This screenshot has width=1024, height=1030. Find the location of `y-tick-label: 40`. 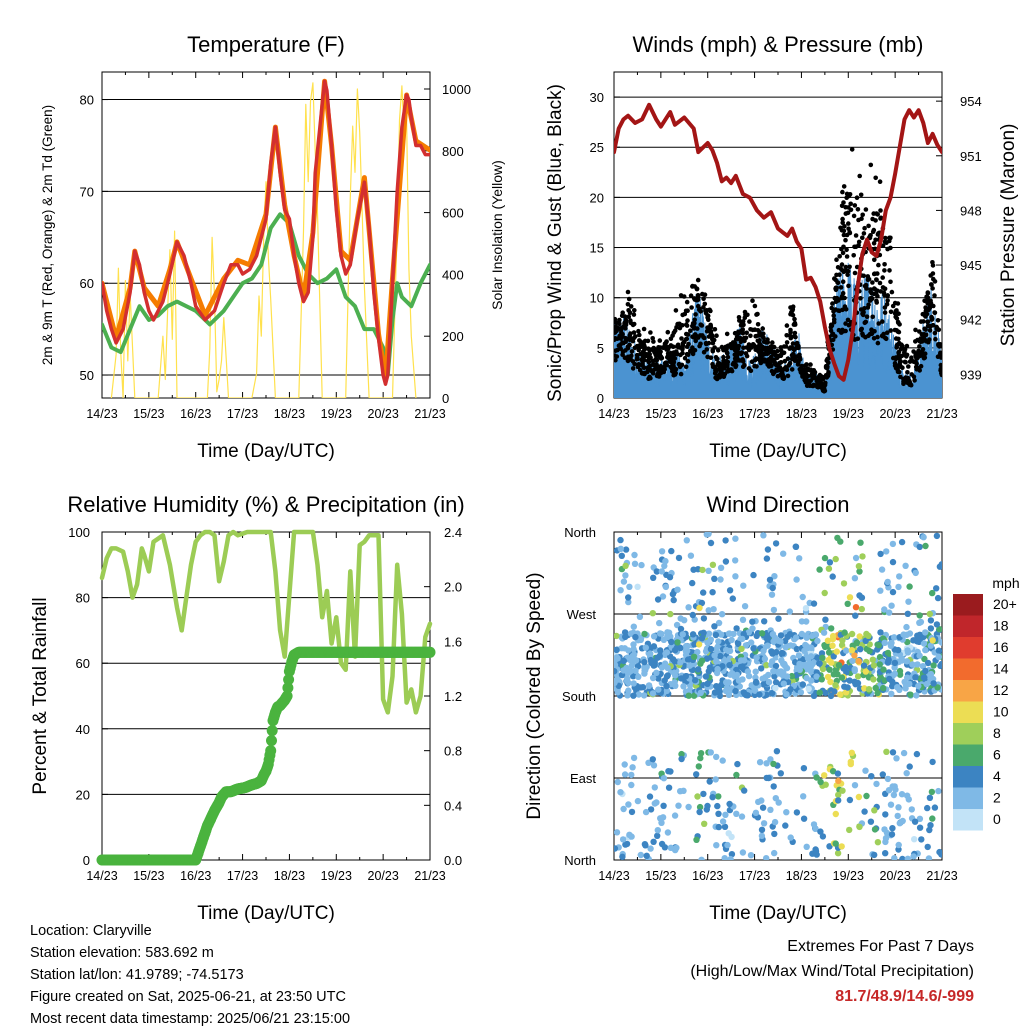

y-tick-label: 40 is located at coordinates (83, 729).